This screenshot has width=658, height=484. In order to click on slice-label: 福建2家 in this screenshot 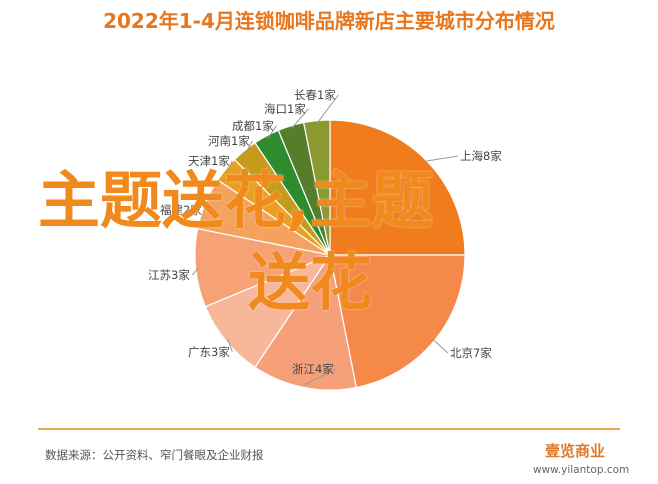, I will do `click(181, 210)`.